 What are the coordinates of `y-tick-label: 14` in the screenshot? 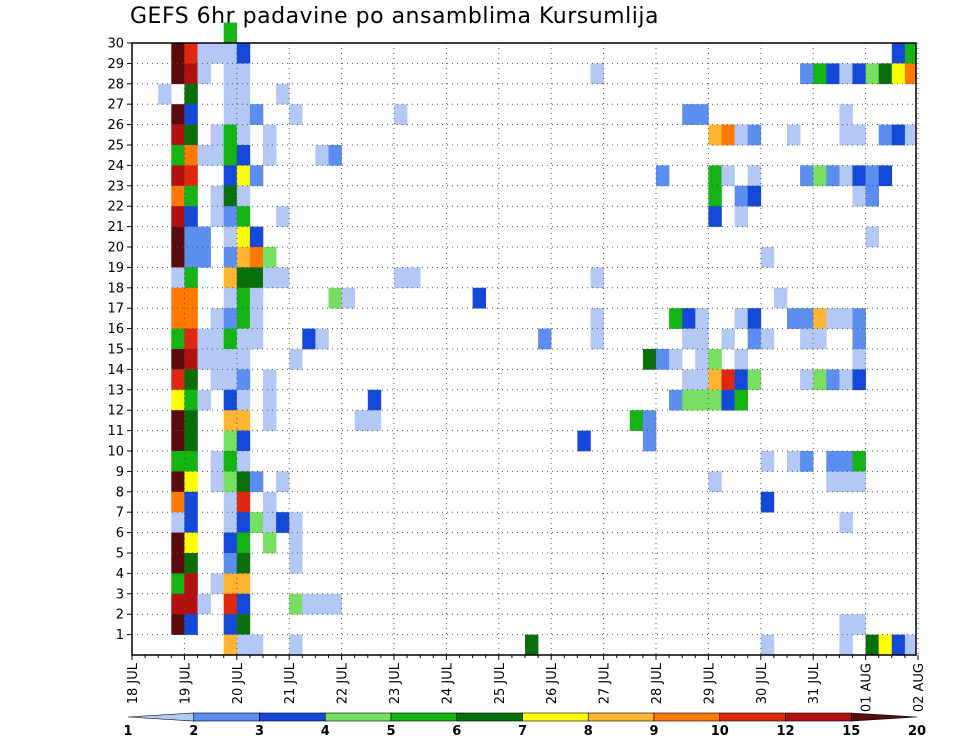 It's located at (115, 370).